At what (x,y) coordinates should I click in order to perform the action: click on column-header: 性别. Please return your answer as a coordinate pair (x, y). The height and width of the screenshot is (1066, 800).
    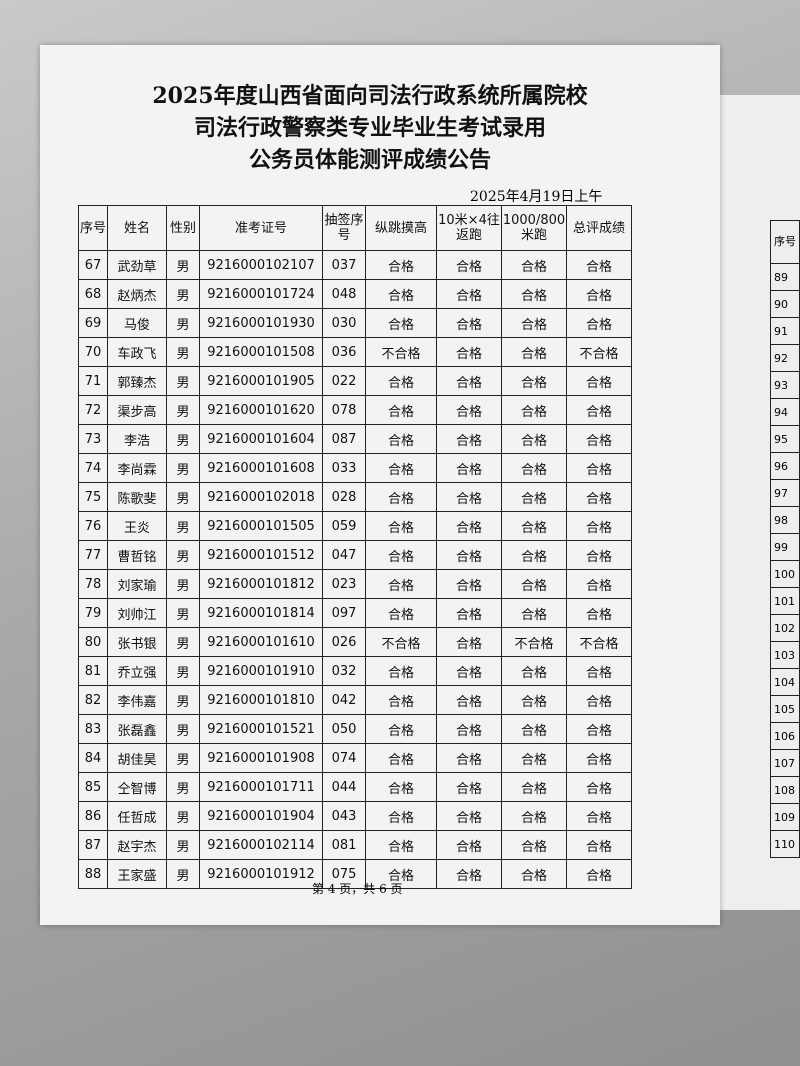
    Looking at the image, I should click on (183, 228).